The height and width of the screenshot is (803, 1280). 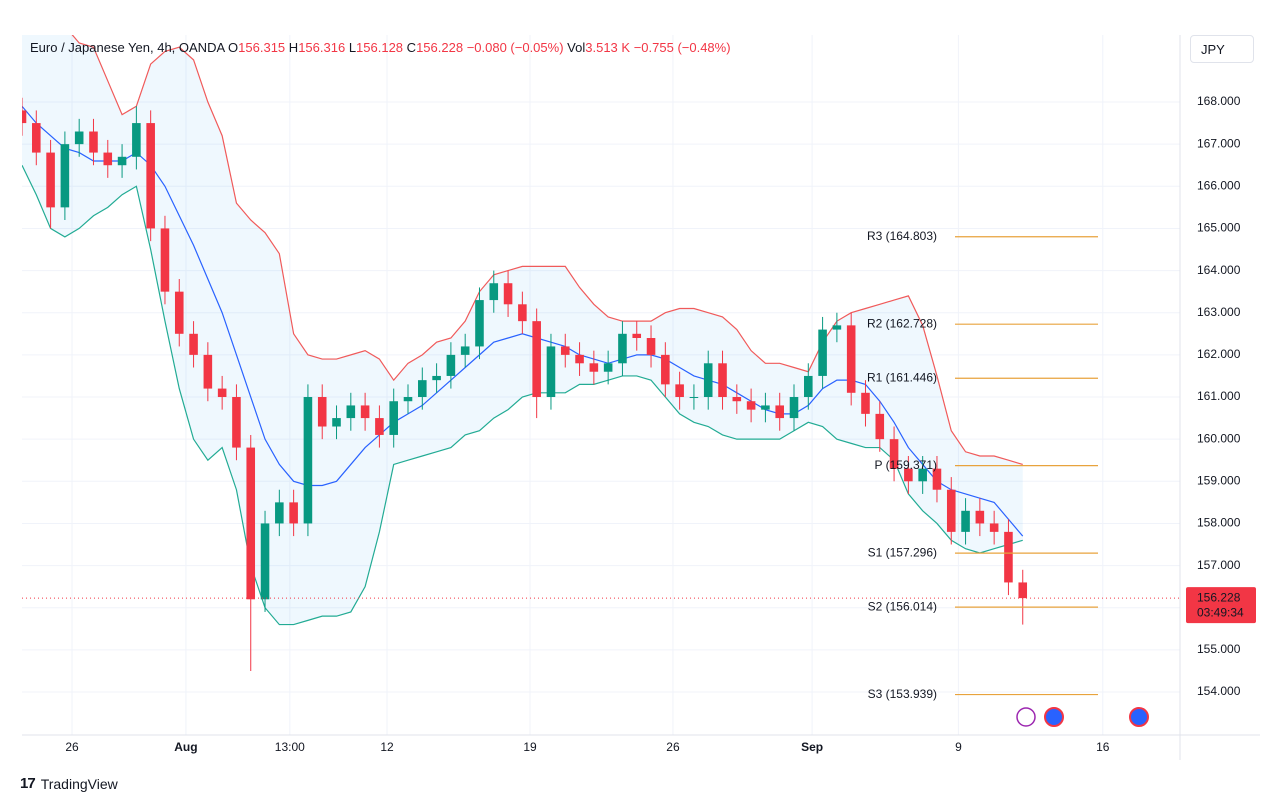 What do you see at coordinates (902, 694) in the screenshot?
I see `pivot-label: S3 (153.939)` at bounding box center [902, 694].